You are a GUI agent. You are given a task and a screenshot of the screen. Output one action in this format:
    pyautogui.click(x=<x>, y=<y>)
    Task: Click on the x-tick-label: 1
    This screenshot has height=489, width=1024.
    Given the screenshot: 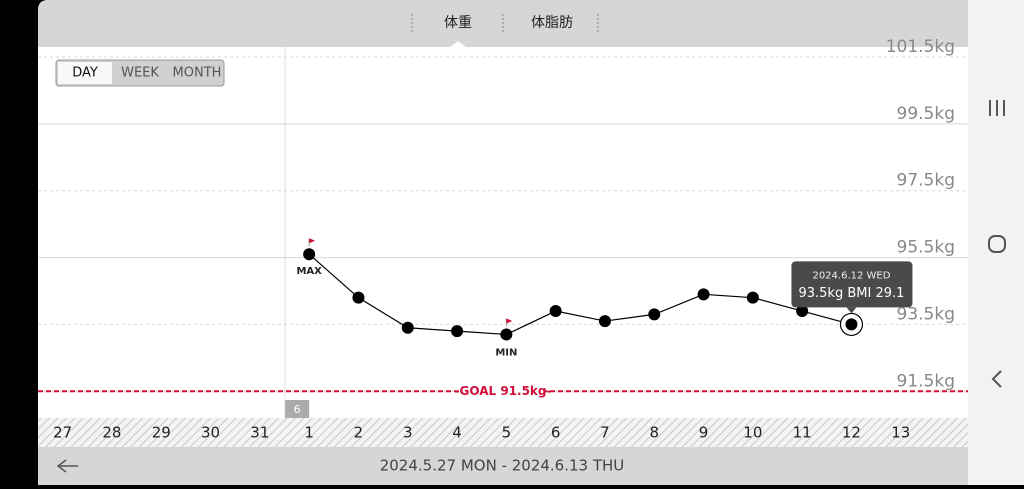 What is the action you would take?
    pyautogui.click(x=309, y=433)
    